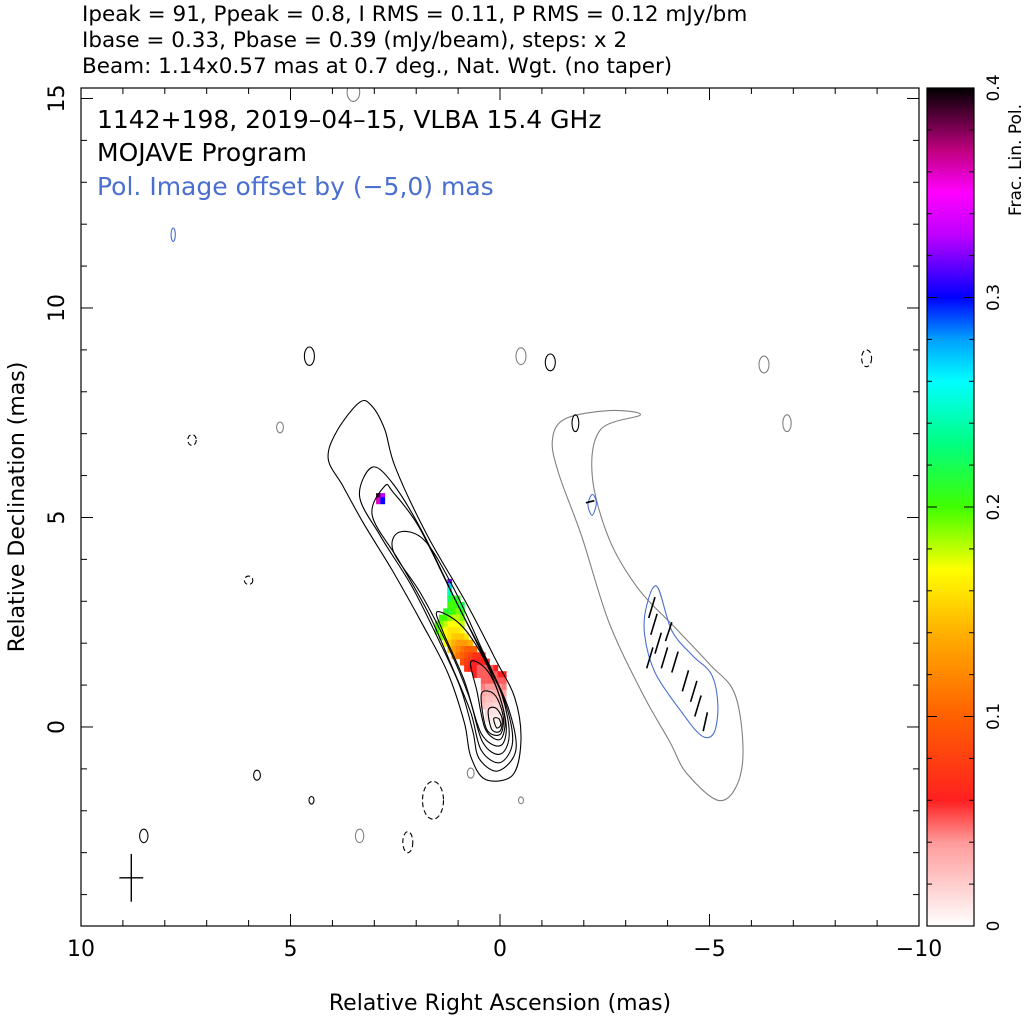  I want to click on stokes-i-contours, so click(424, 590).